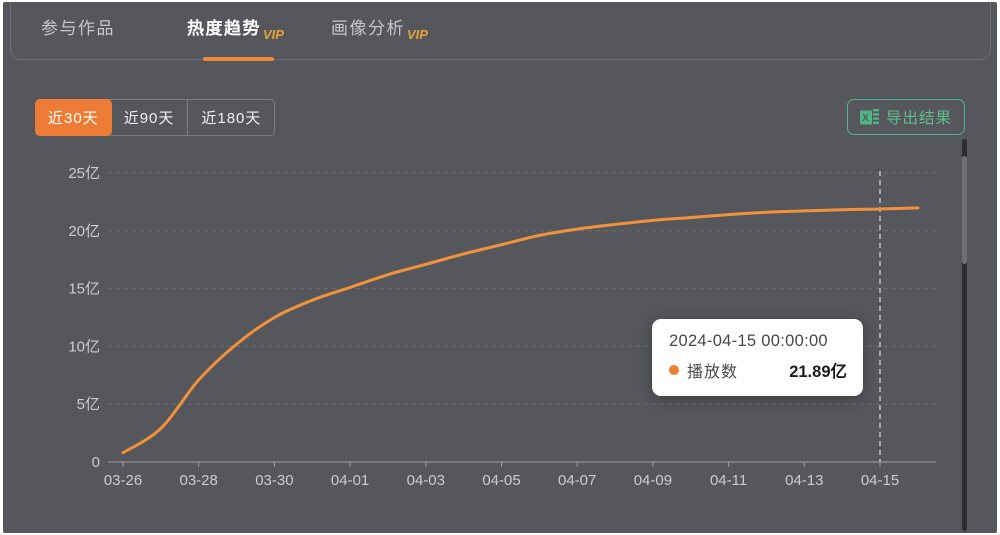 The image size is (1000, 535). I want to click on tab-participating-works: 参与作品, so click(78, 29).